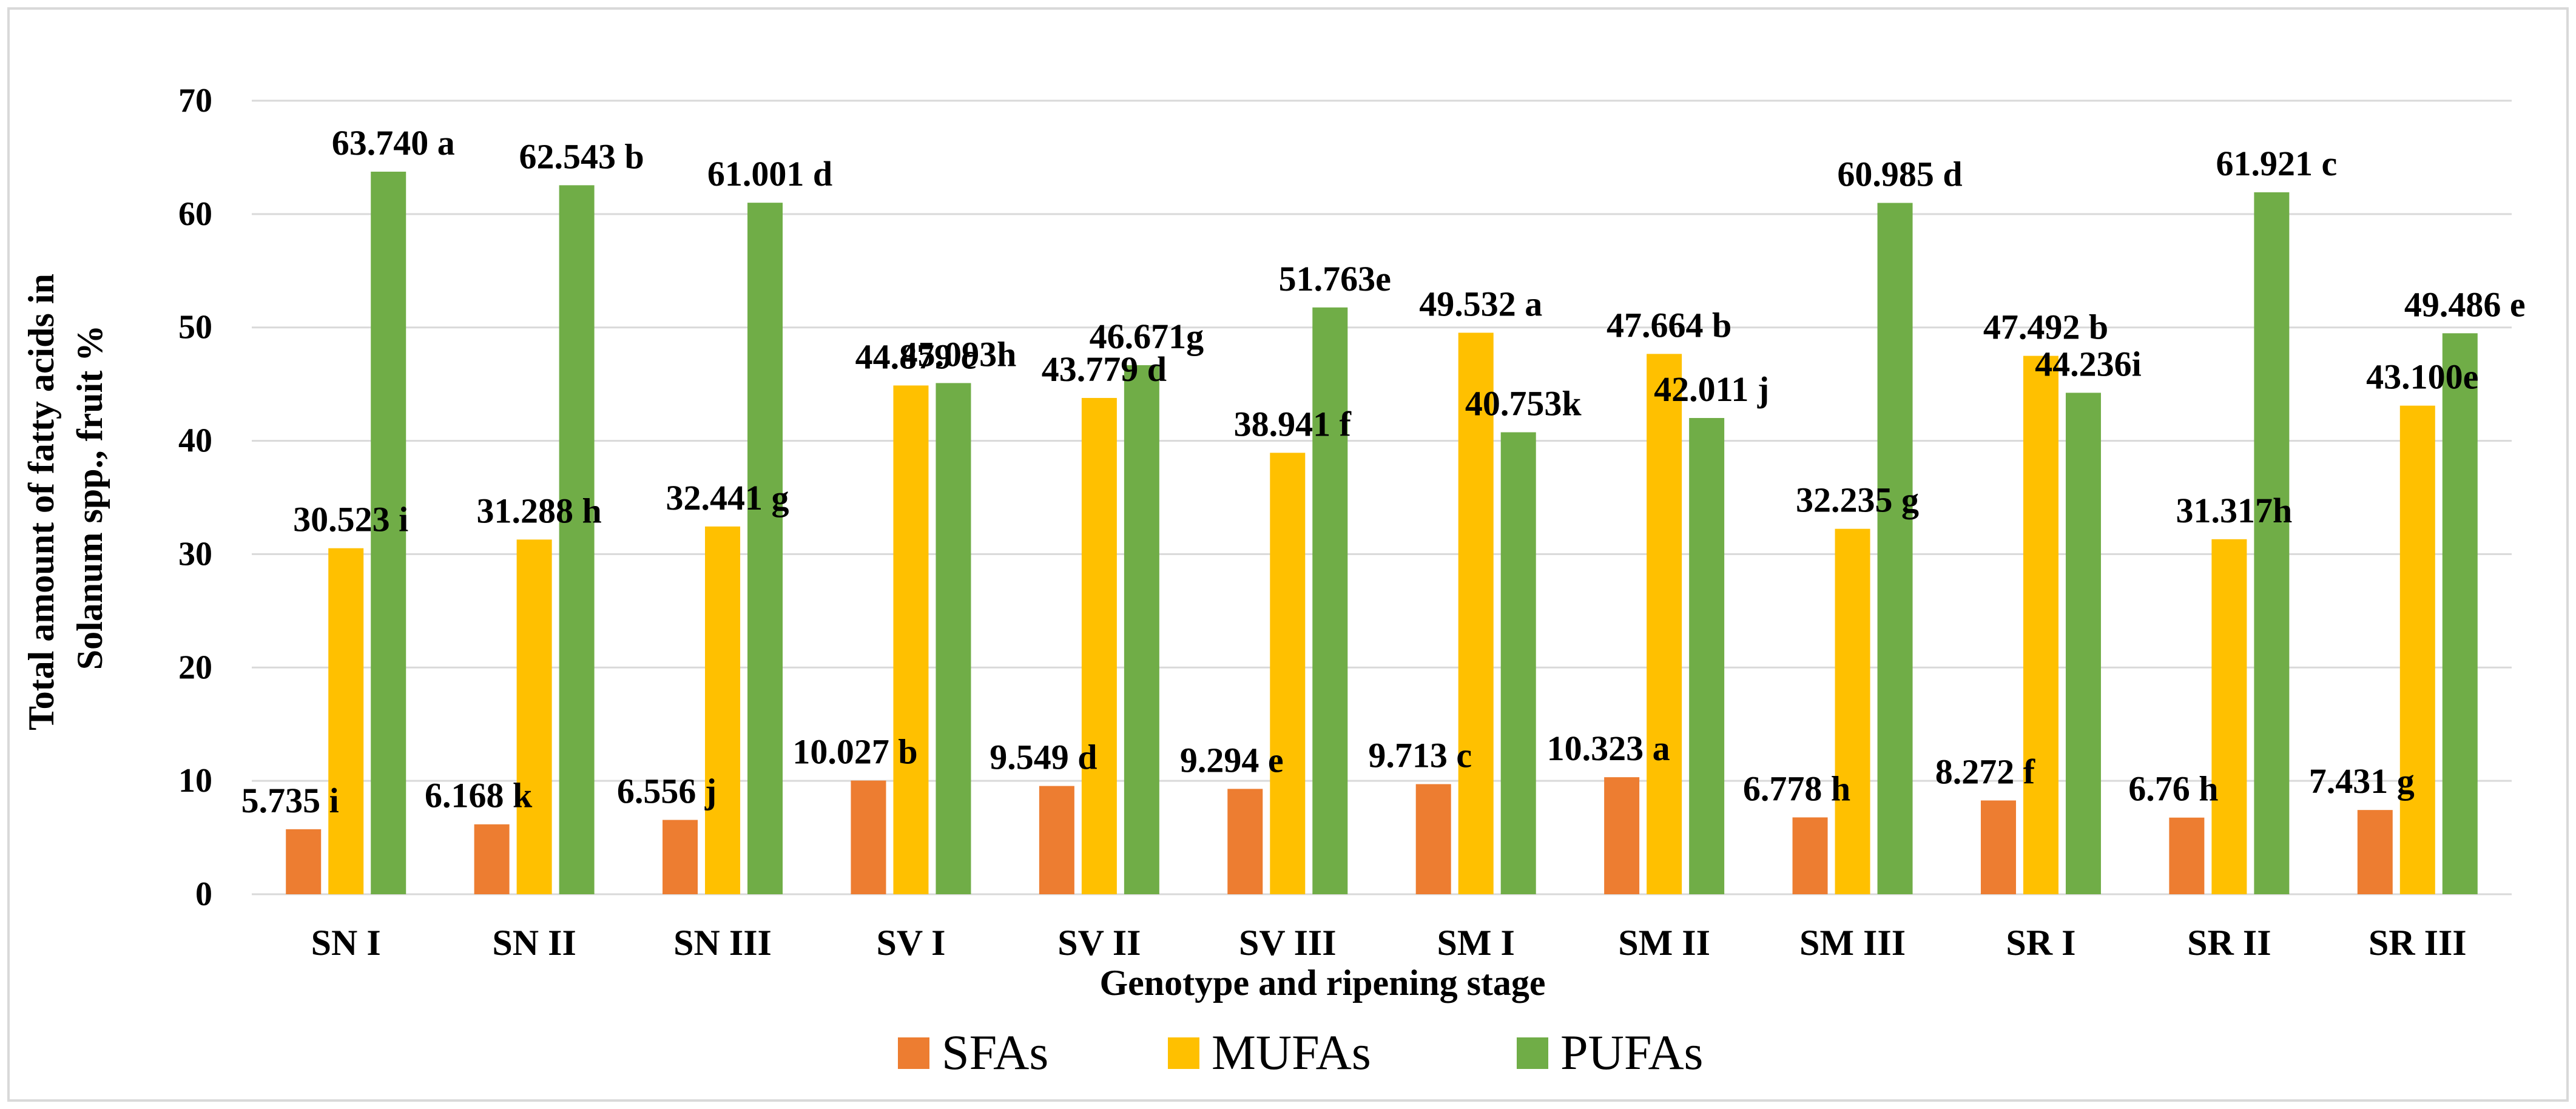 The height and width of the screenshot is (1109, 2576). What do you see at coordinates (1476, 943) in the screenshot?
I see `x-tick-label: SM I` at bounding box center [1476, 943].